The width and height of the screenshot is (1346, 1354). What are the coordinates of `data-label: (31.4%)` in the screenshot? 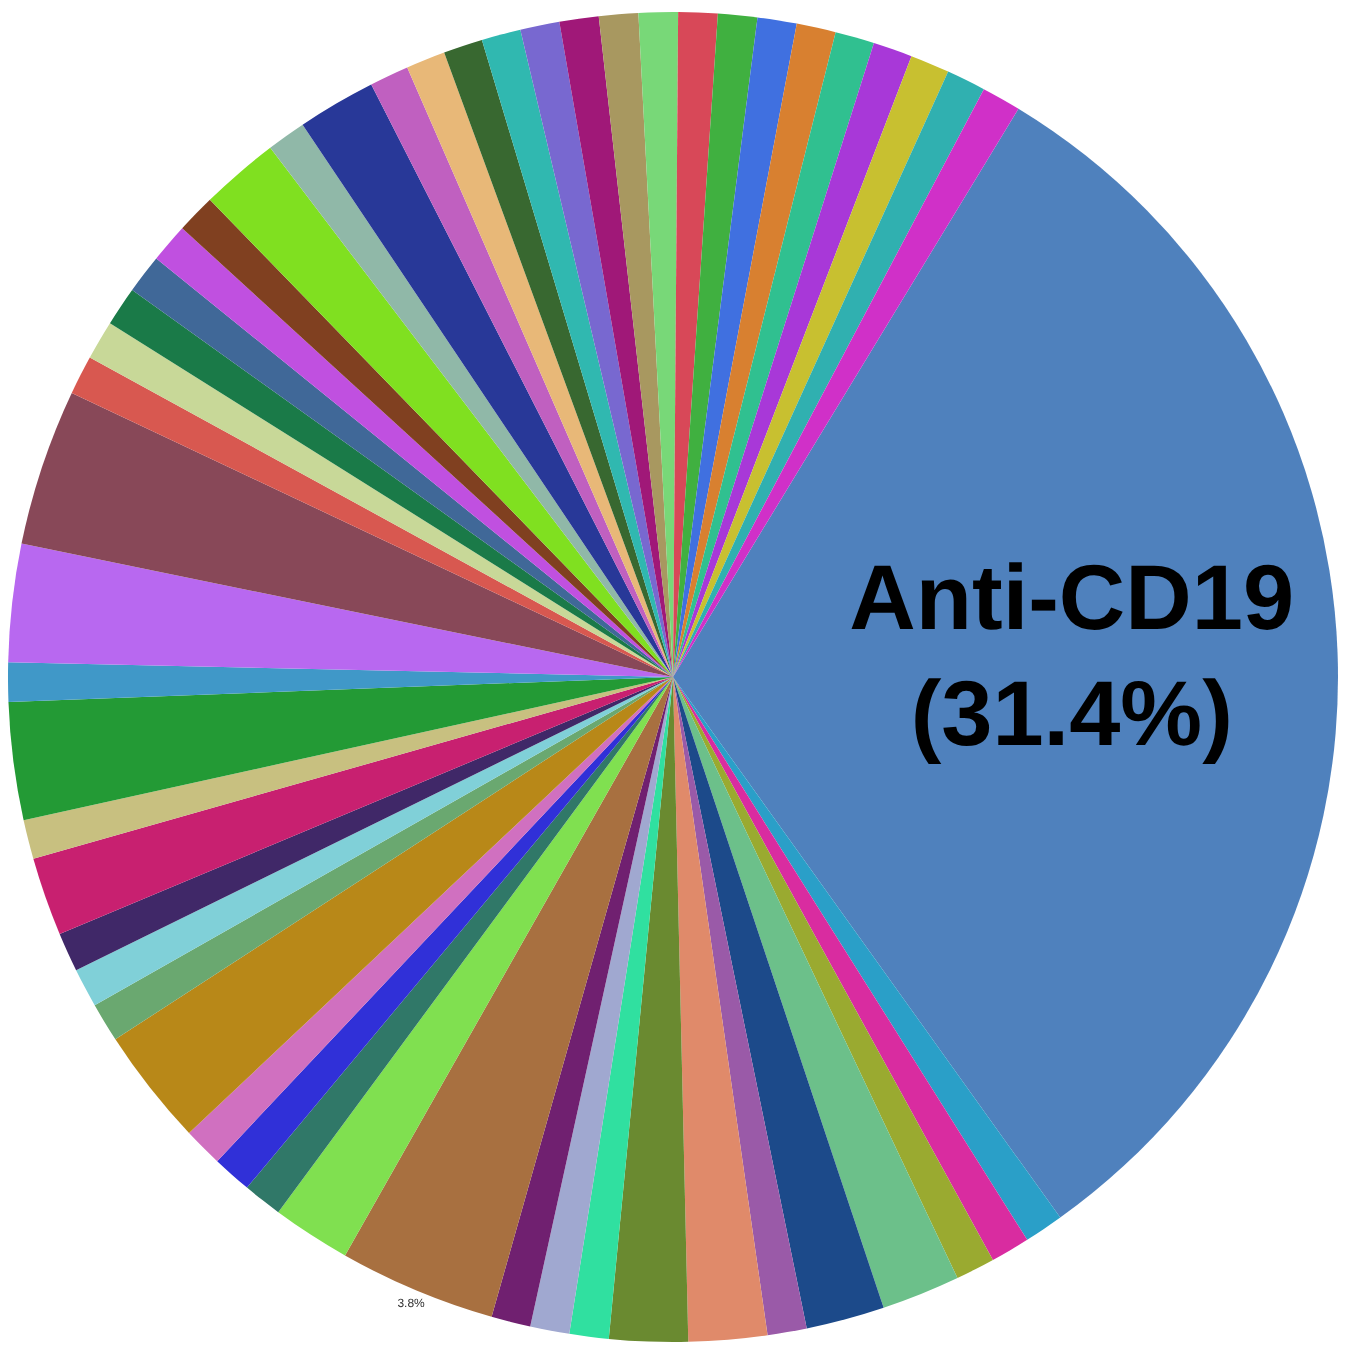 It's located at (1071, 713).